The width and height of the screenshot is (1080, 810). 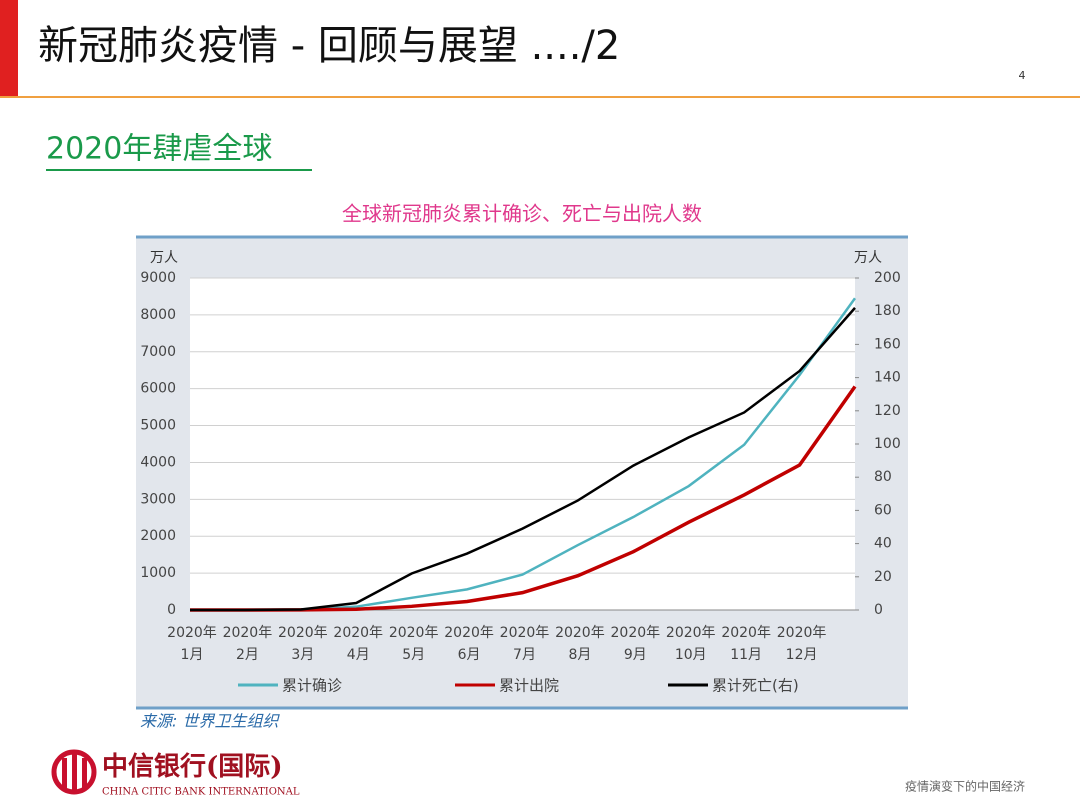 What do you see at coordinates (171, 610) in the screenshot?
I see `y-tick-label: 0` at bounding box center [171, 610].